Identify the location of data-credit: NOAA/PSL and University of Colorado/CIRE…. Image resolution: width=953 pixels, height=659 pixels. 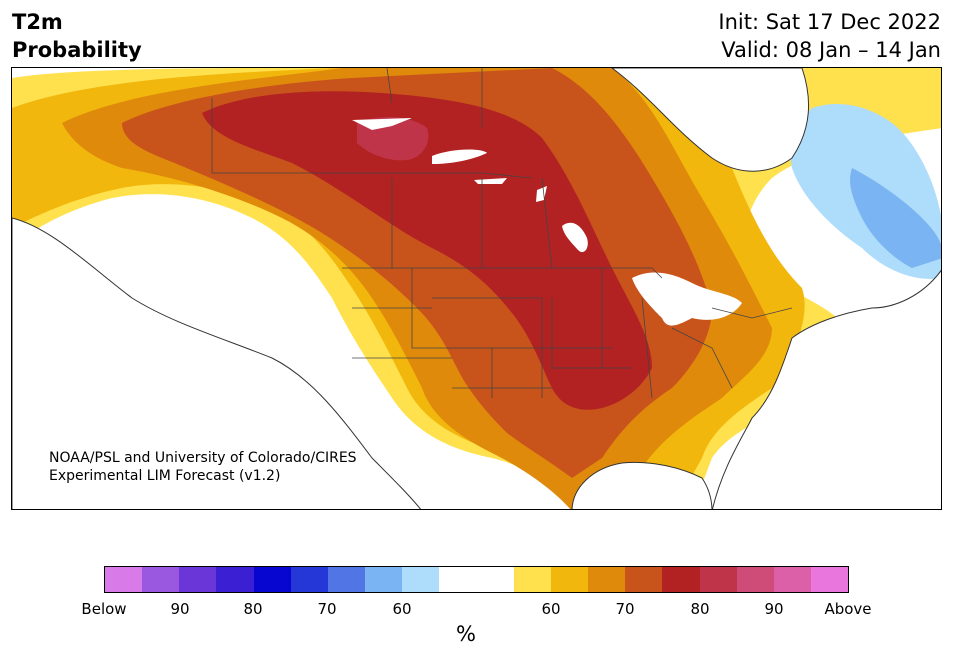
(203, 467).